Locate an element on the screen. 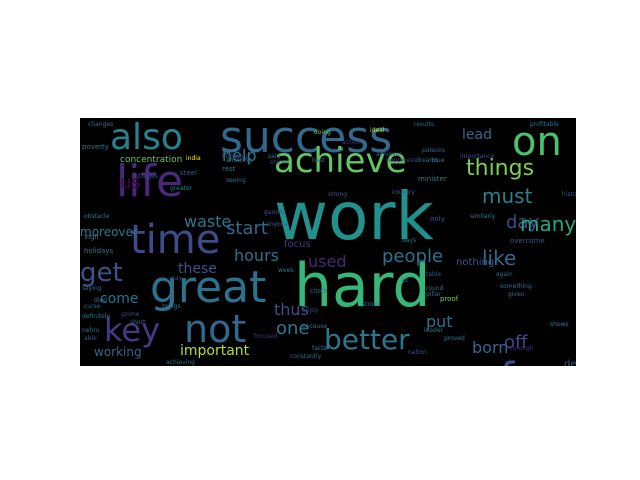 The height and width of the screenshot is (480, 640). word: anyone is located at coordinates (277, 224).